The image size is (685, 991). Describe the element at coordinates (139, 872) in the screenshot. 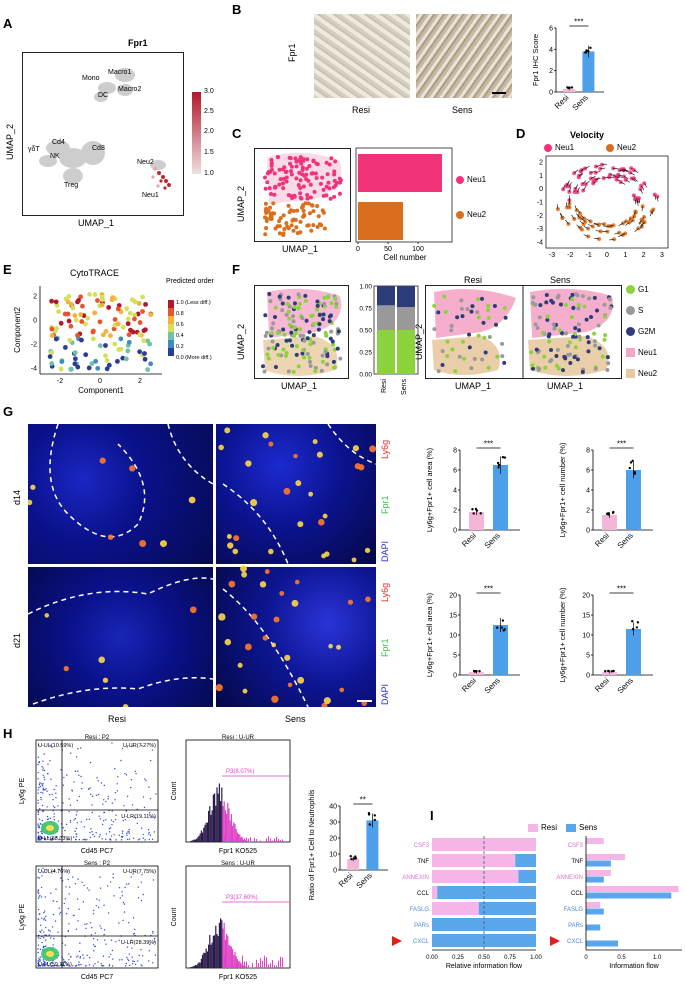

I see `quadrant-ur: U-UR(7.75%)` at that location.